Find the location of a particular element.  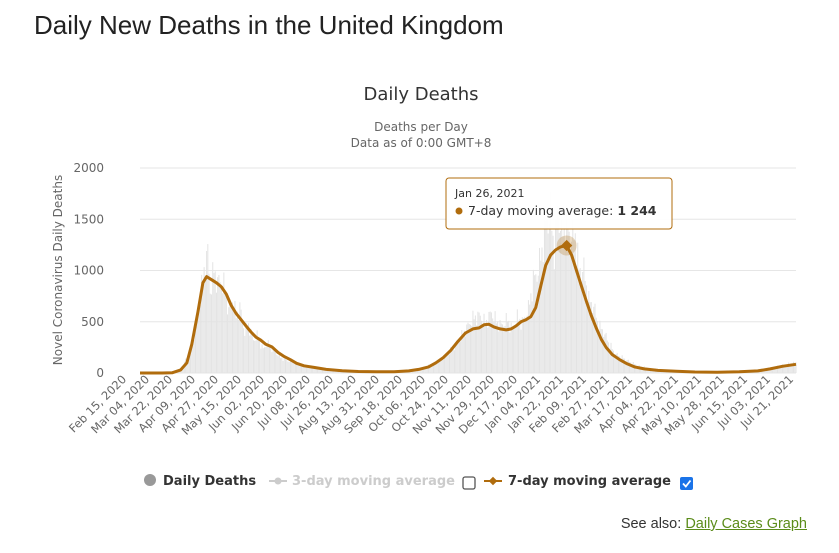

legend-item-ma7: 7-day moving average is located at coordinates (577, 481).